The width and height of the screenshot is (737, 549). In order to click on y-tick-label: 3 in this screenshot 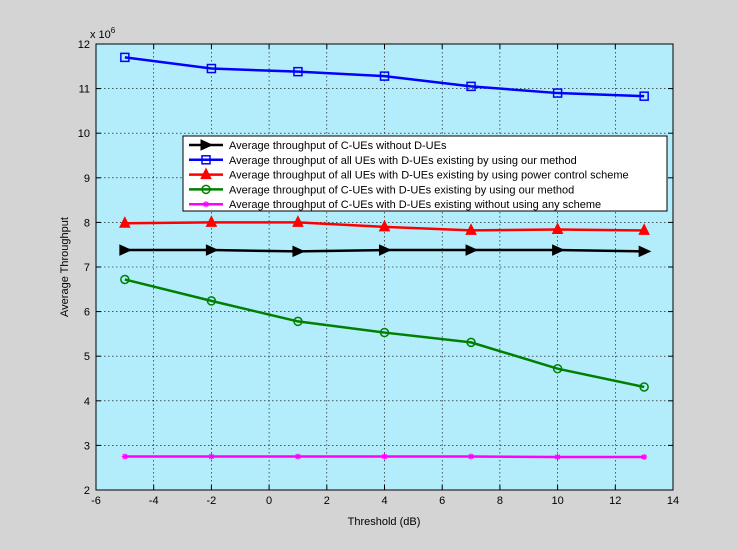, I will do `click(87, 446)`.